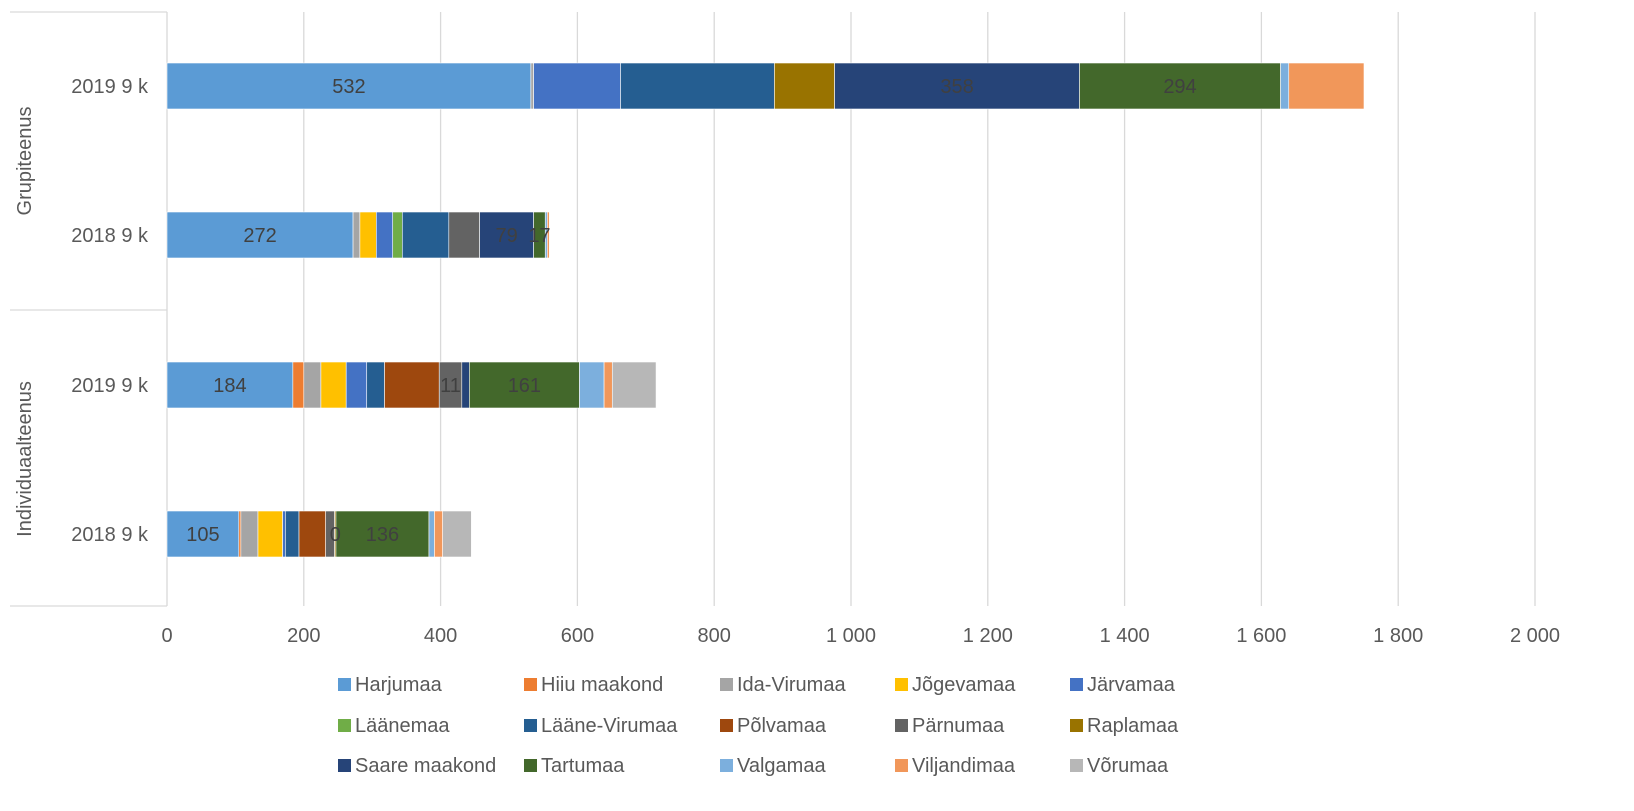 Image resolution: width=1634 pixels, height=811 pixels. What do you see at coordinates (440, 636) in the screenshot?
I see `x-tick-label: 400` at bounding box center [440, 636].